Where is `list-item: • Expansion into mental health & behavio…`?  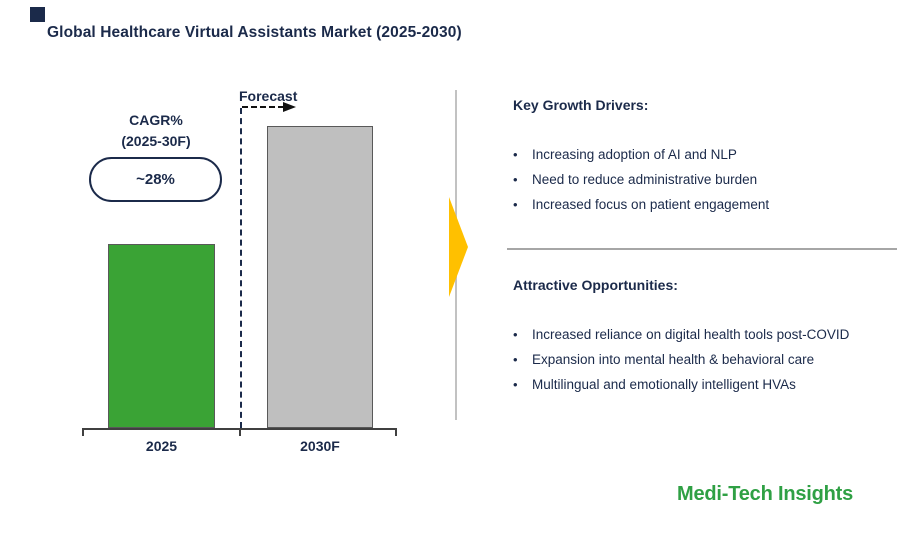 list-item: • Expansion into mental health & behavio… is located at coordinates (703, 362).